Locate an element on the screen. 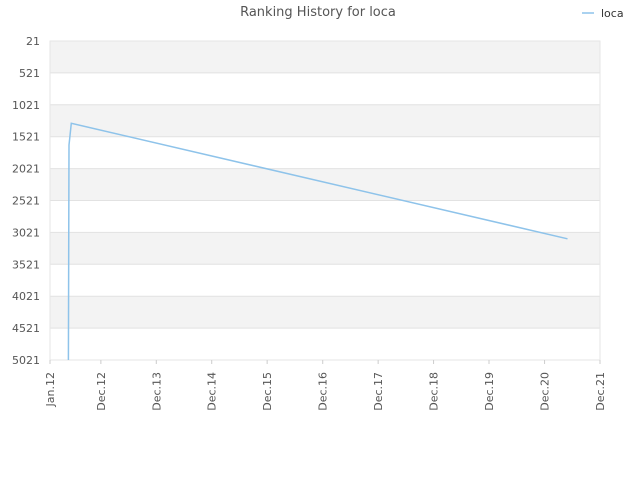 This screenshot has height=480, width=640. chart-title: Ranking History for loca is located at coordinates (318, 12).